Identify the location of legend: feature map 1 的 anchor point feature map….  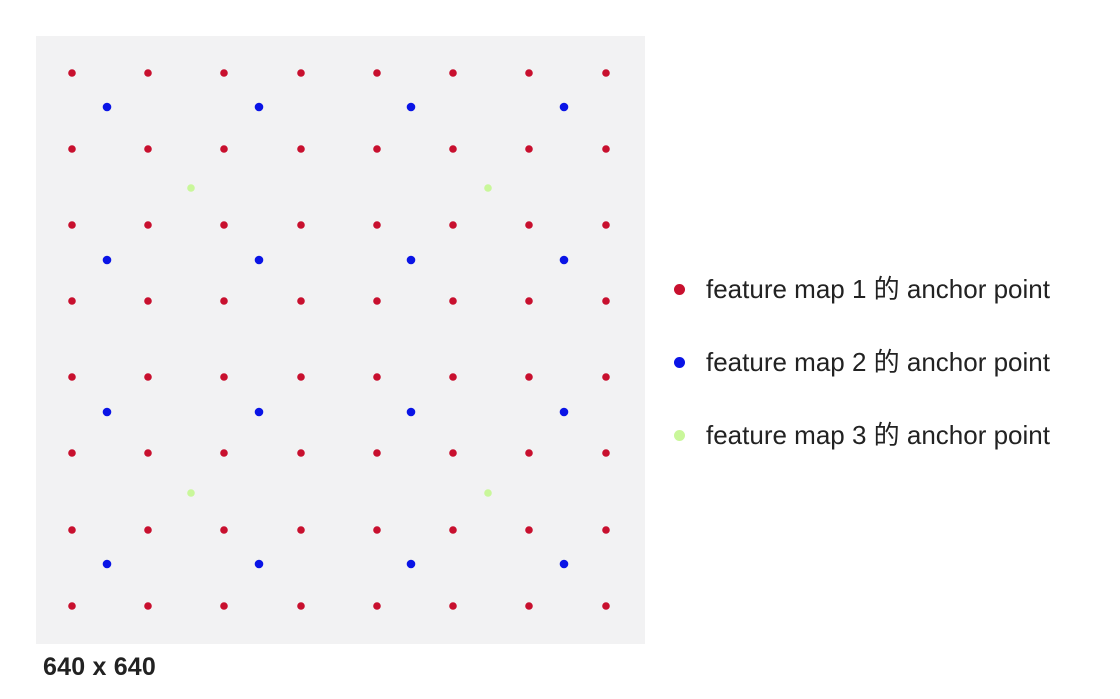
(890, 379).